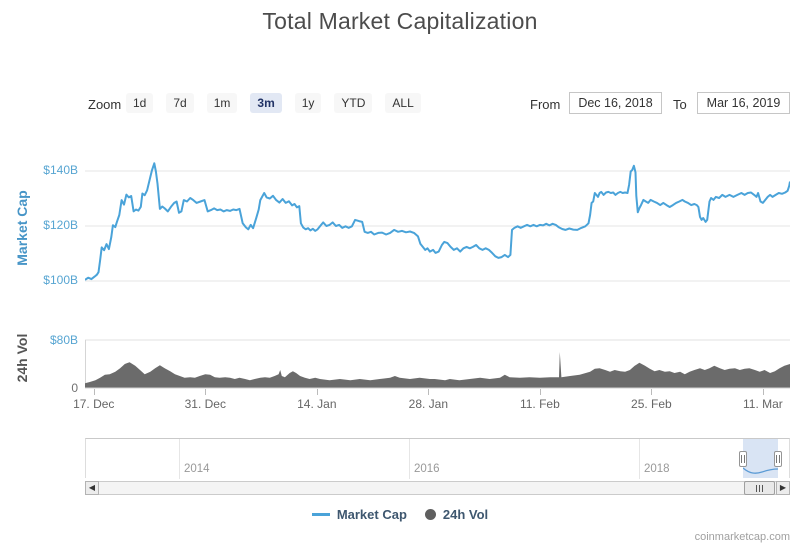 Image resolution: width=800 pixels, height=550 pixels. I want to click on zoom-button-group: 1d 7d 1m 3m 1y YTD ALL, so click(273, 103).